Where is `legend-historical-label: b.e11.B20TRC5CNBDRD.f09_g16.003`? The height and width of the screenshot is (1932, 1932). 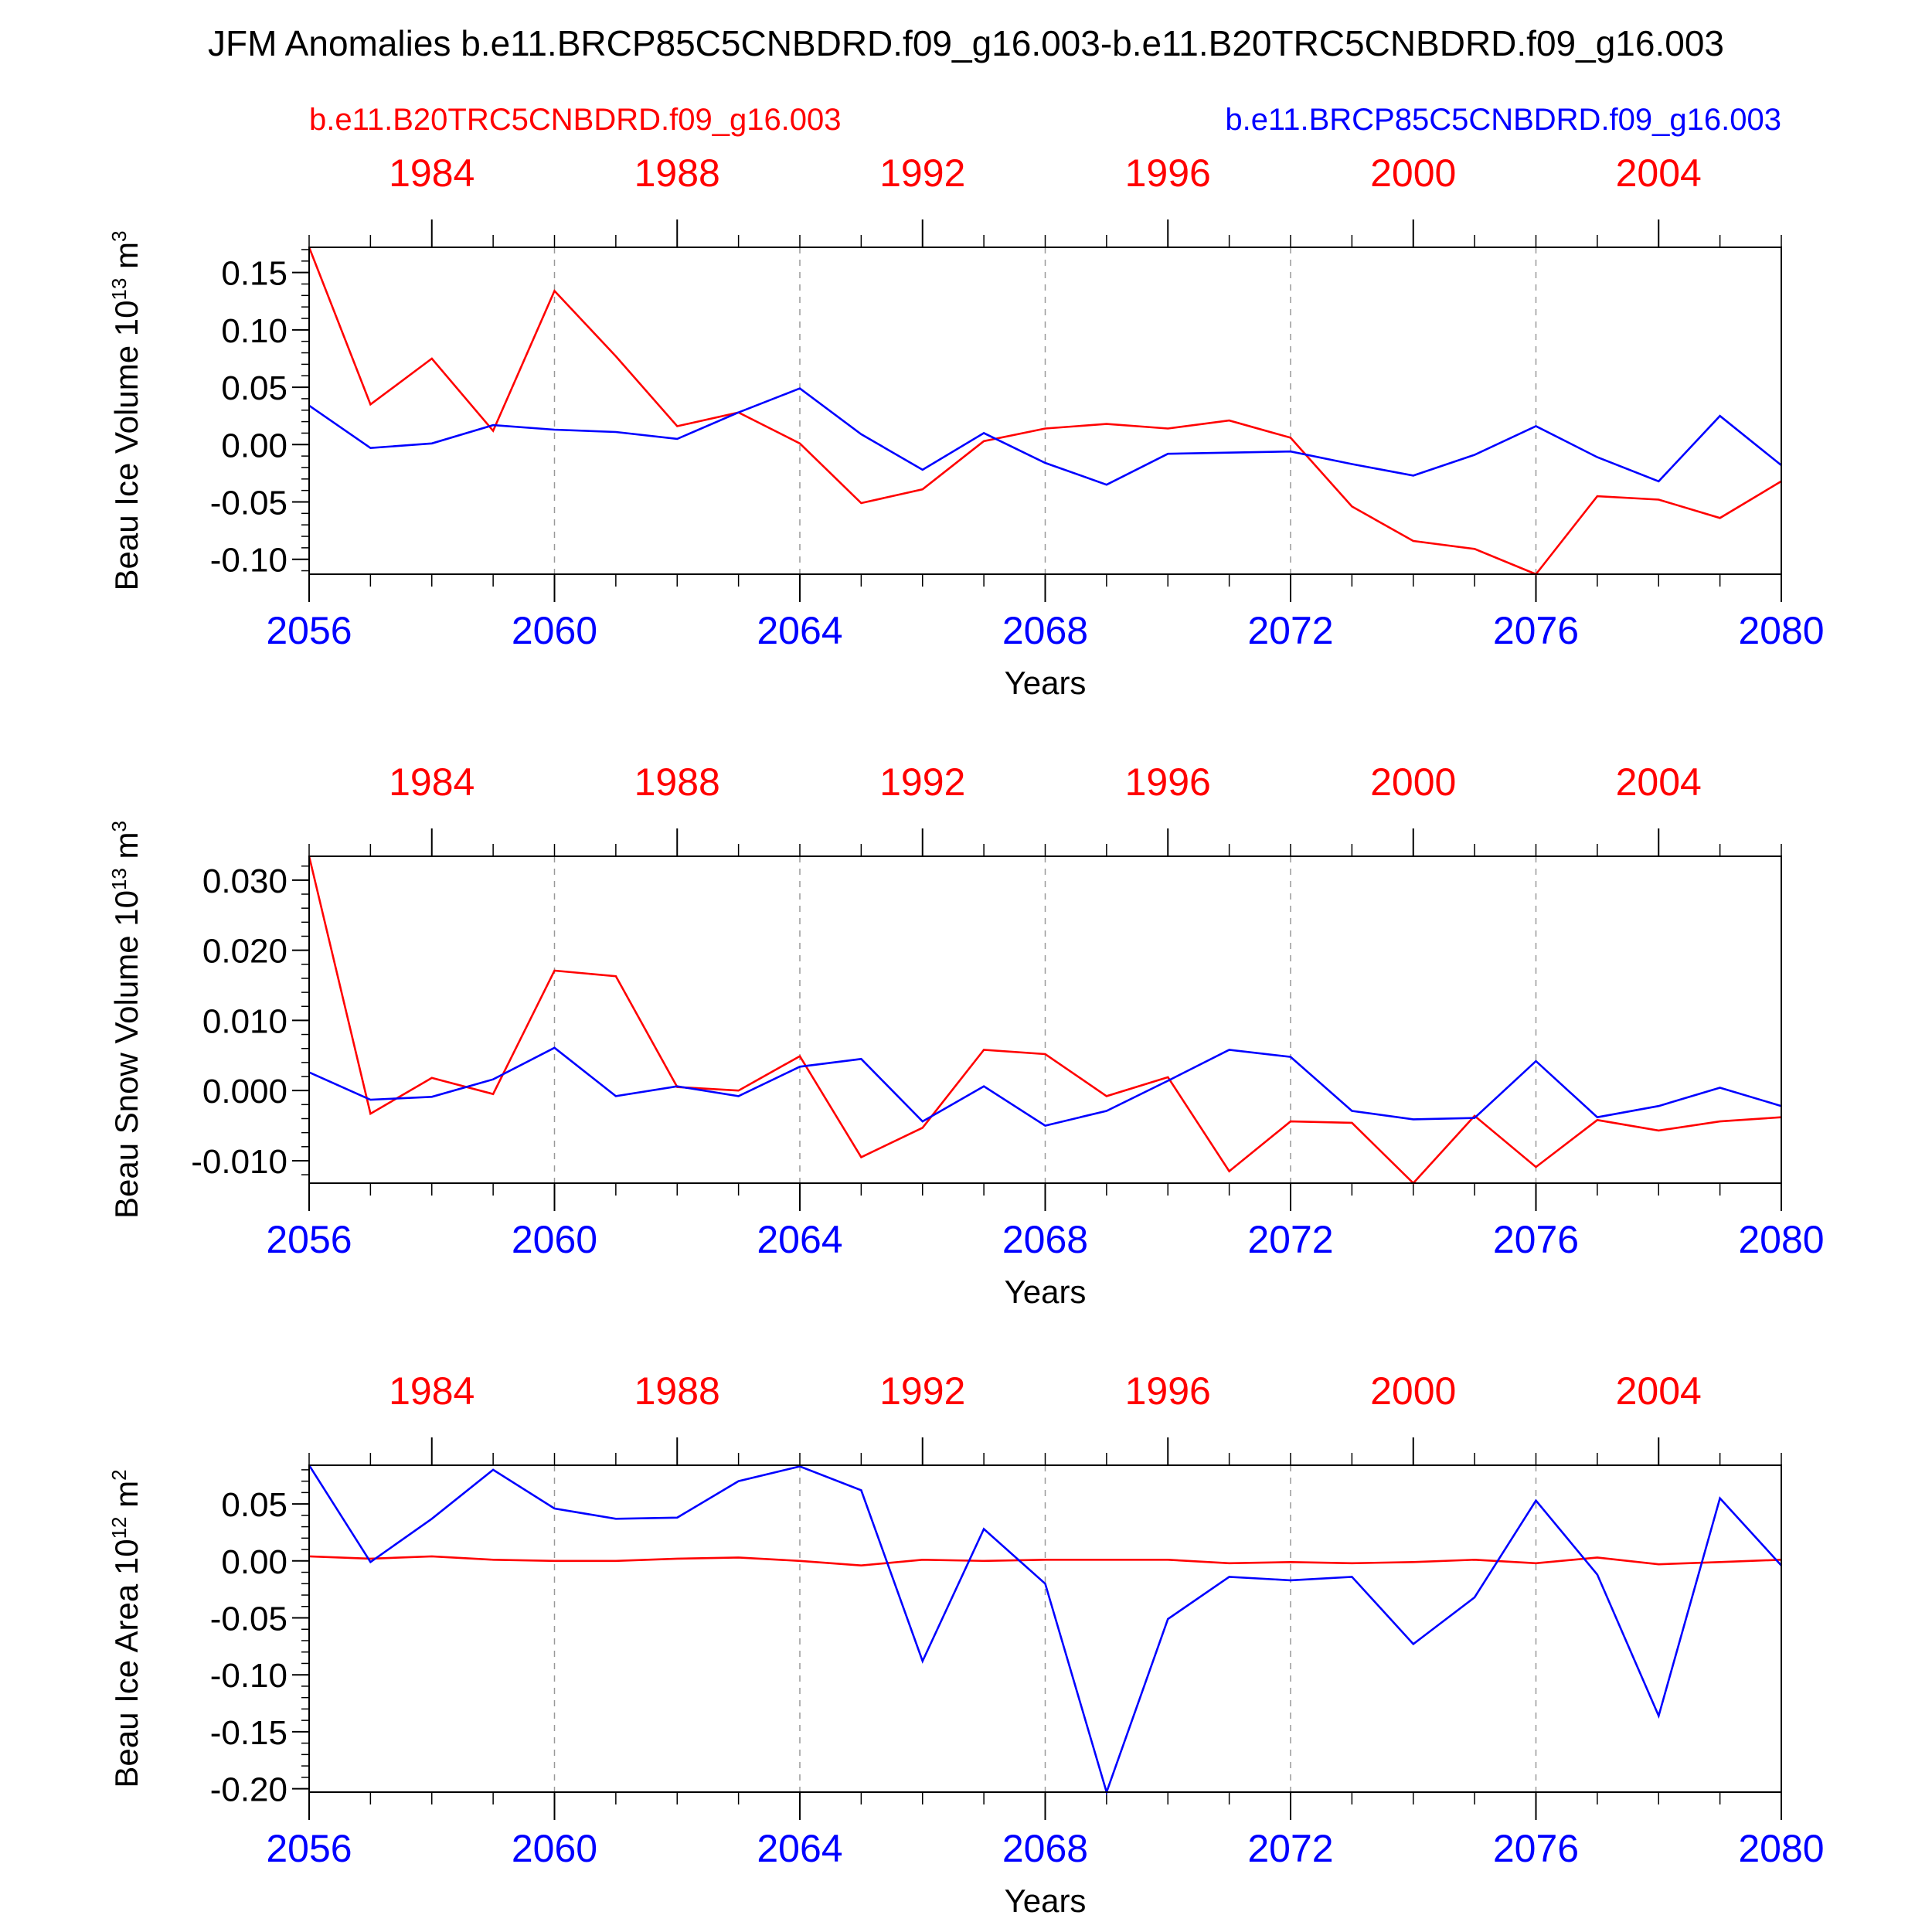
legend-historical-label: b.e11.B20TRC5CNBDRD.f09_g16.003 is located at coordinates (575, 120).